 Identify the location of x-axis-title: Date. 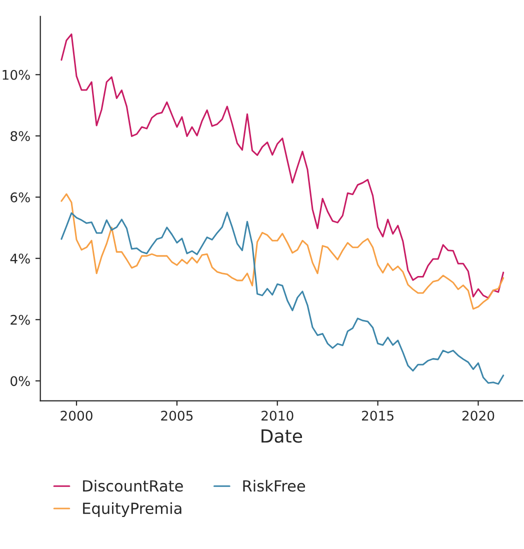
(282, 436).